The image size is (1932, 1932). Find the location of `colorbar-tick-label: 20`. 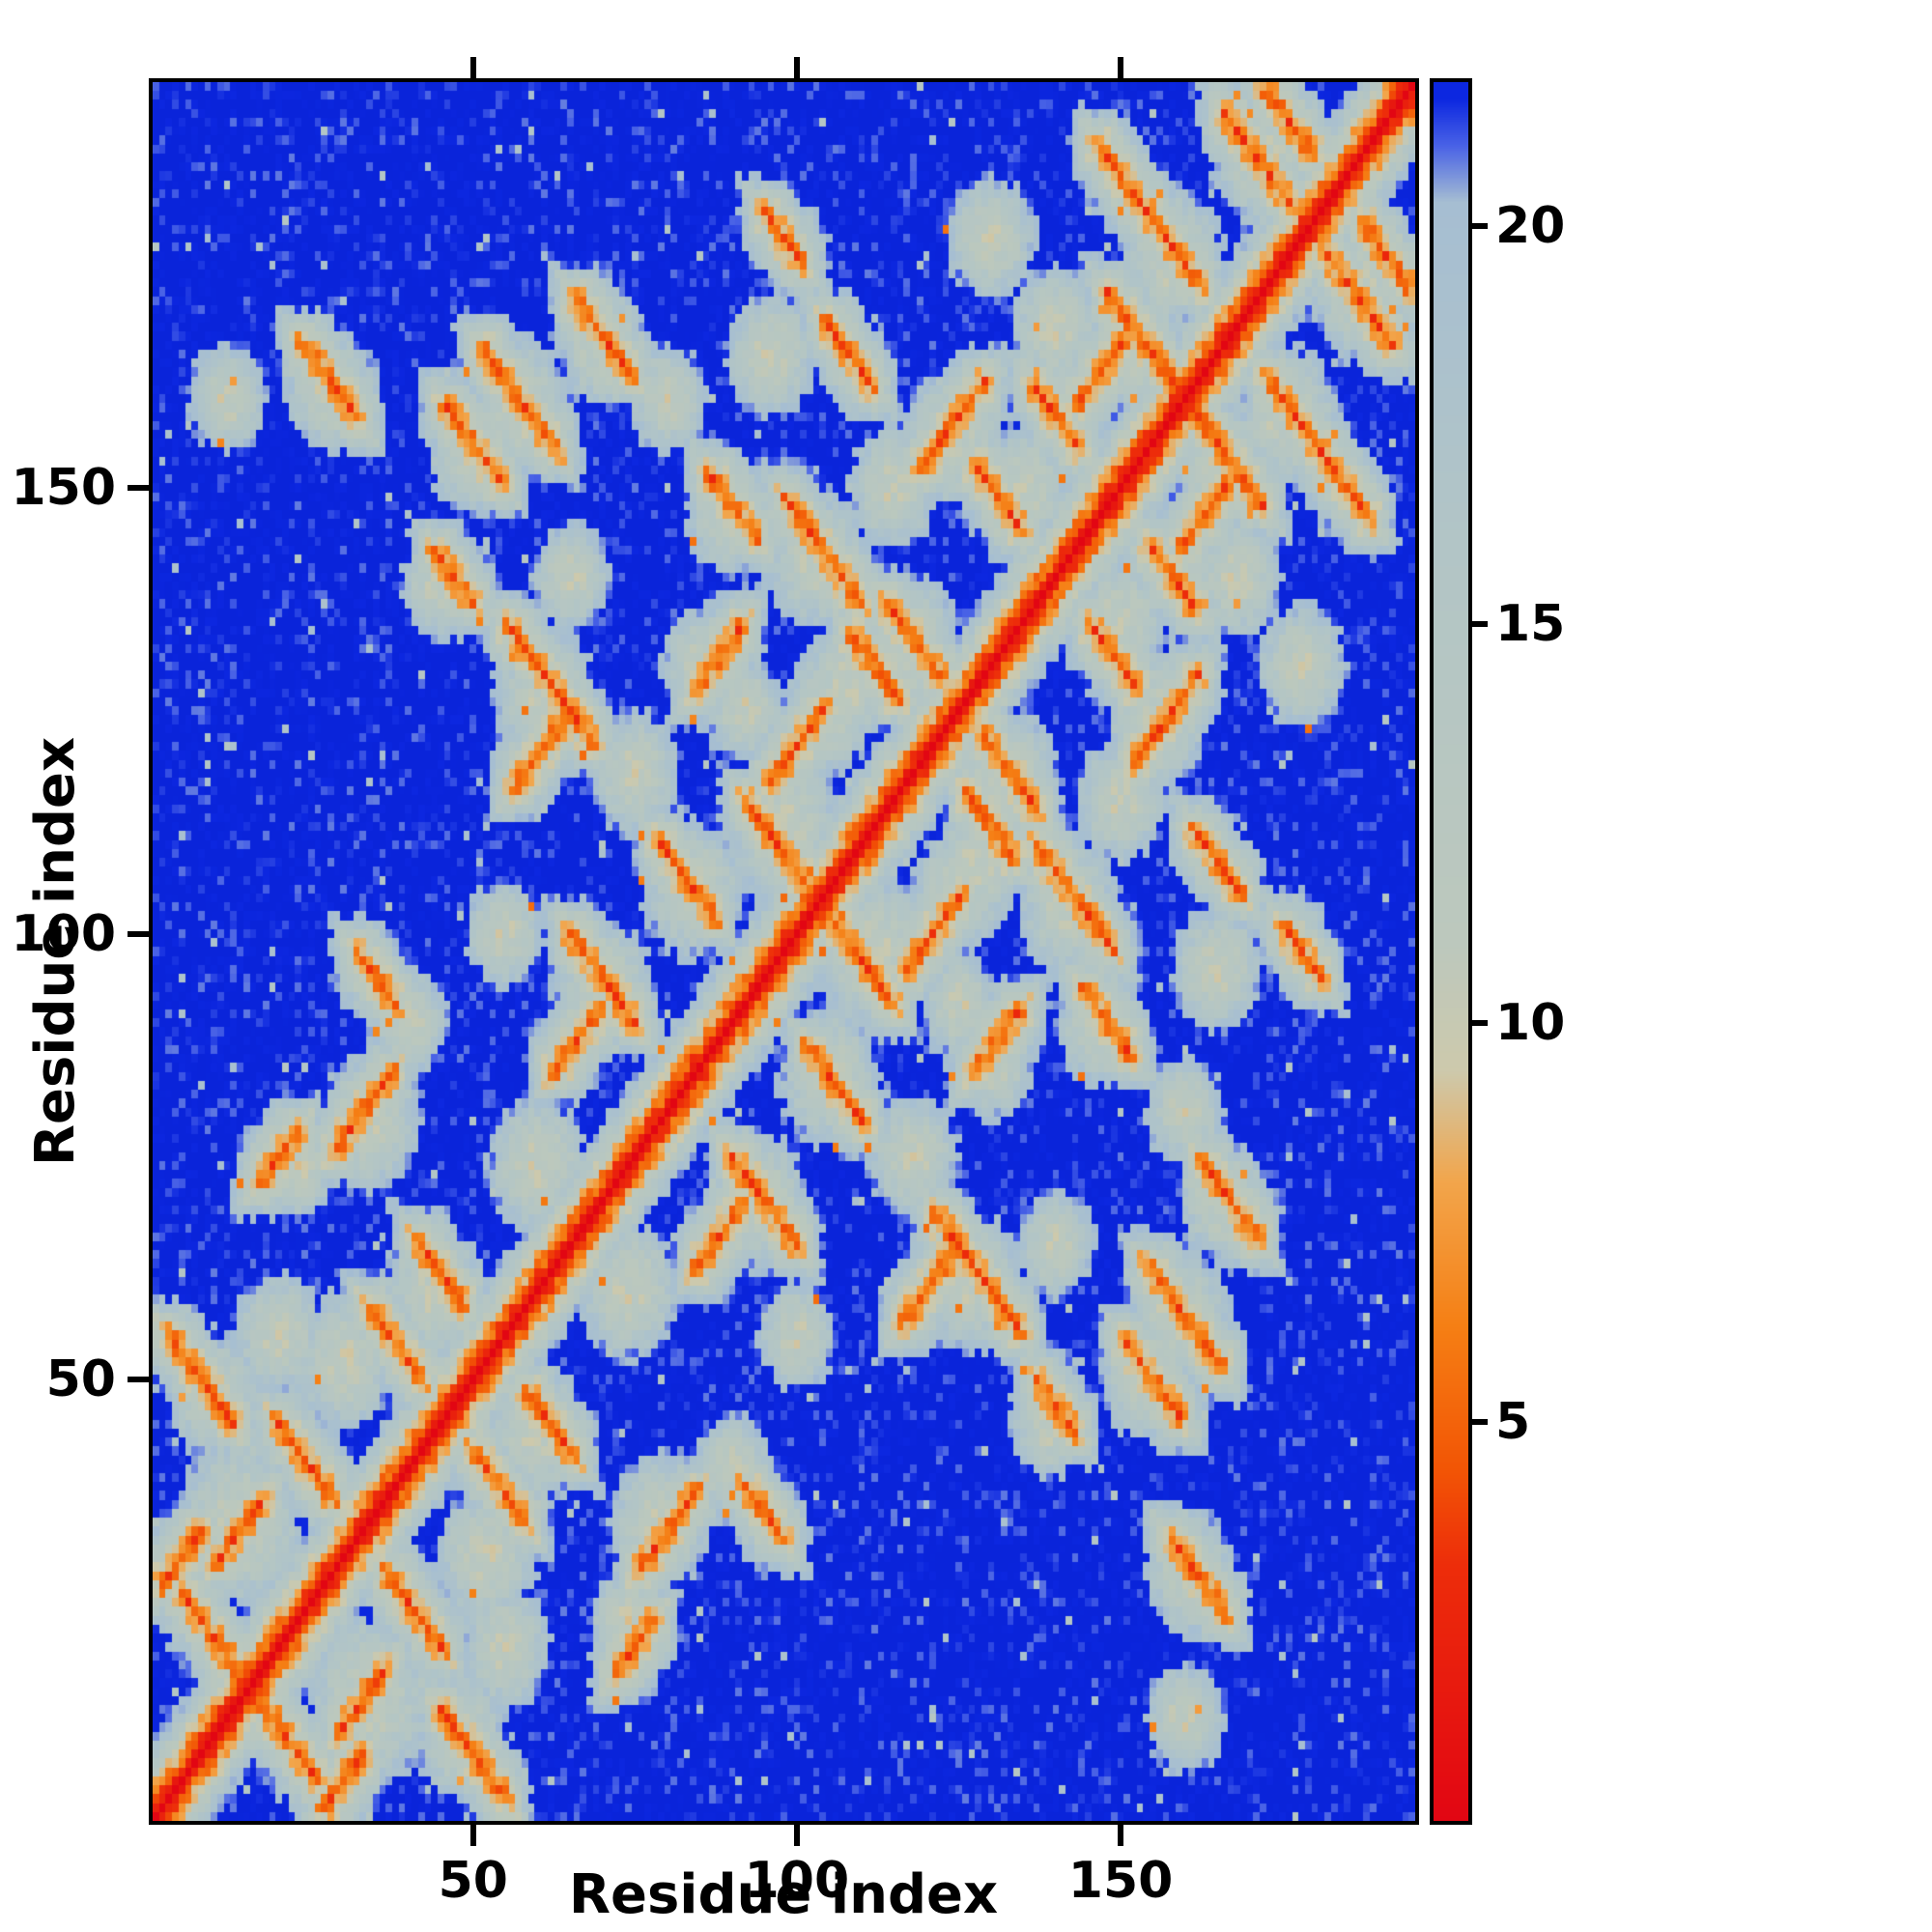

colorbar-tick-label: 20 is located at coordinates (1530, 225).